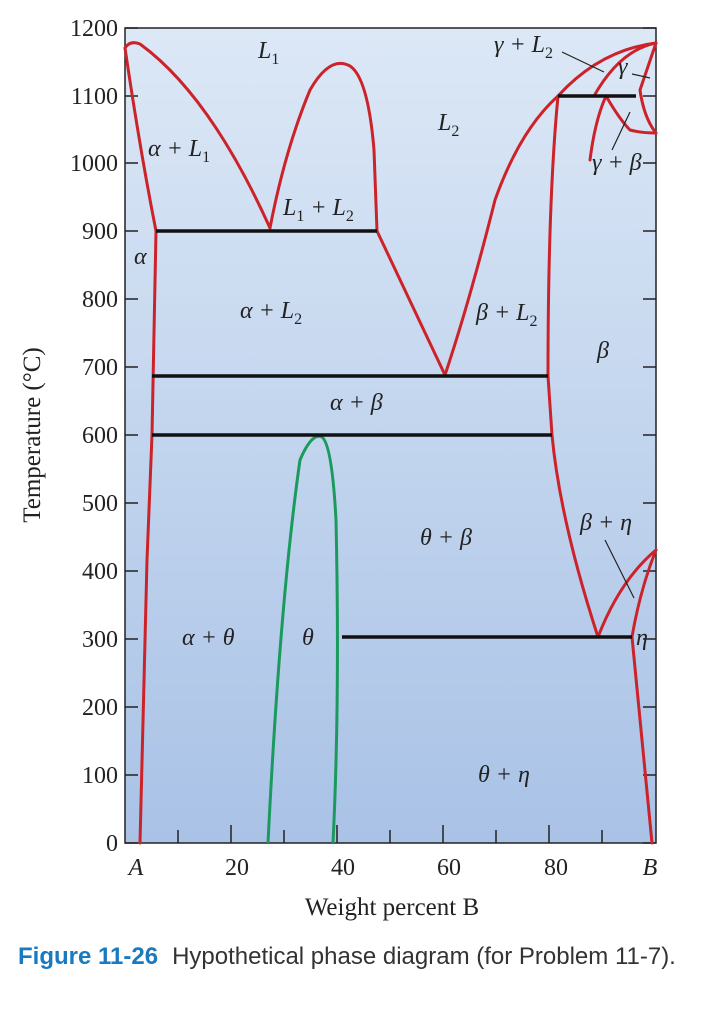 Image resolution: width=703 pixels, height=1024 pixels. What do you see at coordinates (644, 593) in the screenshot?
I see `eta-left` at bounding box center [644, 593].